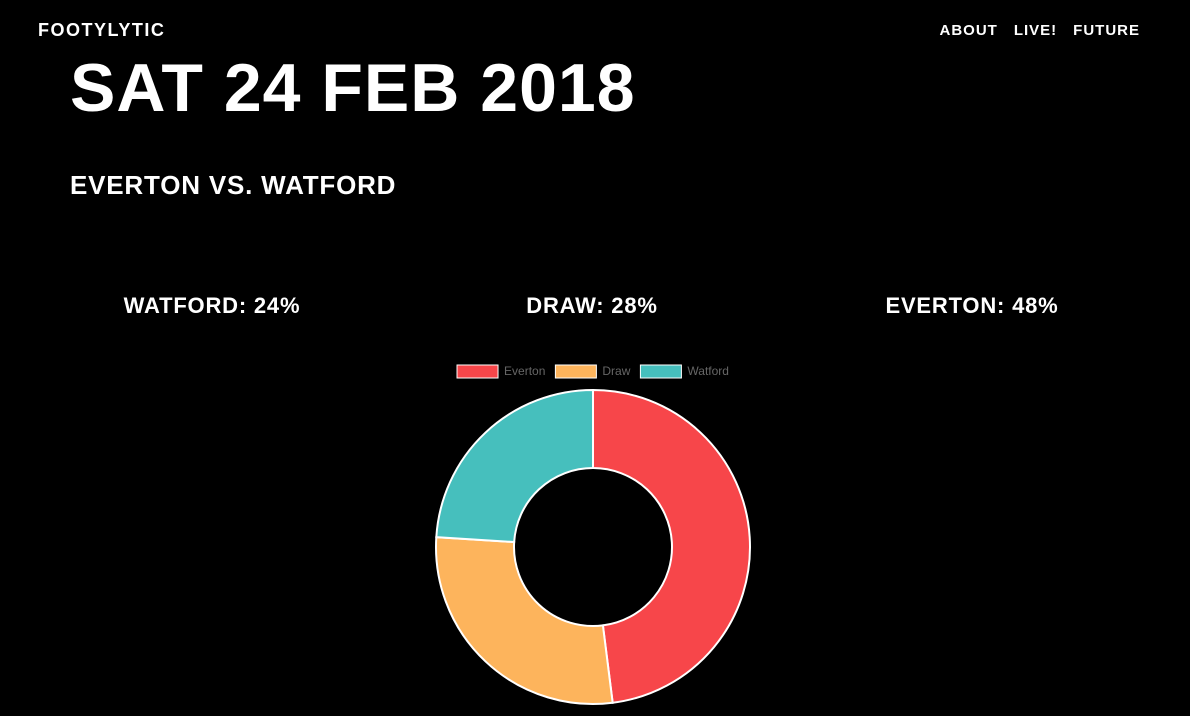 This screenshot has width=1190, height=716. Describe the element at coordinates (102, 30) in the screenshot. I see `brand-logo-link: FOOTYLYTIC` at that location.